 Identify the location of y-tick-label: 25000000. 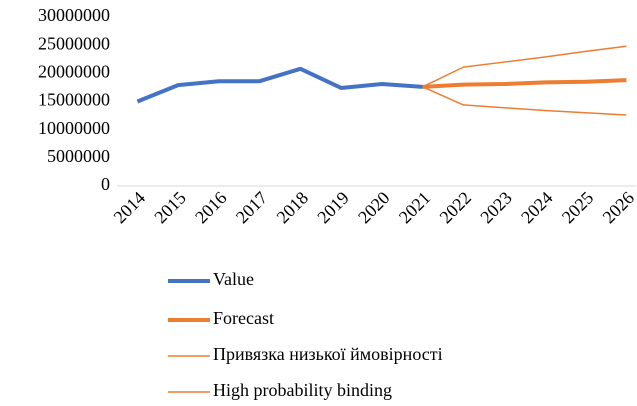
(74, 43).